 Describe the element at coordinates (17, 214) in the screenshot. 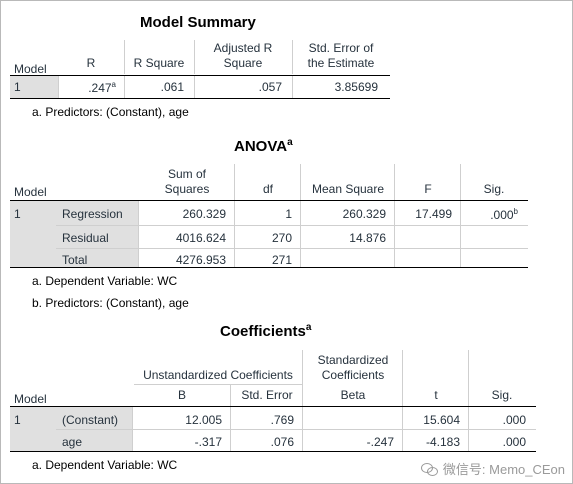

I see `anova-model-num: 1` at that location.